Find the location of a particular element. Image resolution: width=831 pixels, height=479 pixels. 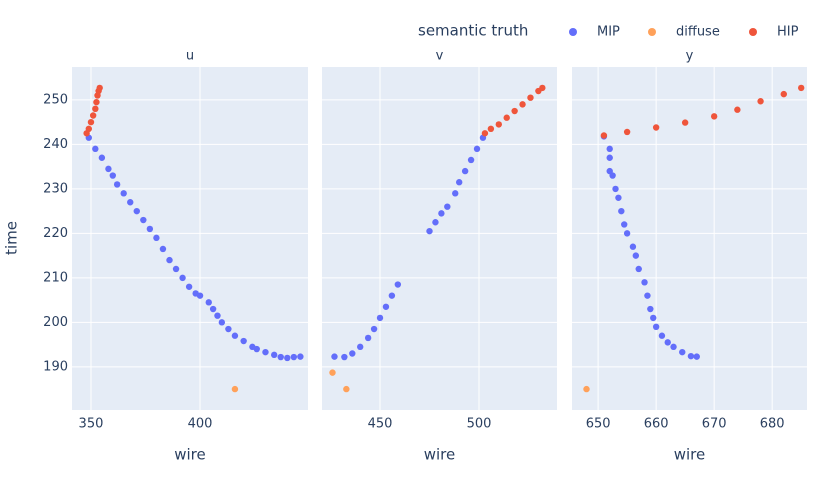

y-tick-label: 220 is located at coordinates (55, 233).